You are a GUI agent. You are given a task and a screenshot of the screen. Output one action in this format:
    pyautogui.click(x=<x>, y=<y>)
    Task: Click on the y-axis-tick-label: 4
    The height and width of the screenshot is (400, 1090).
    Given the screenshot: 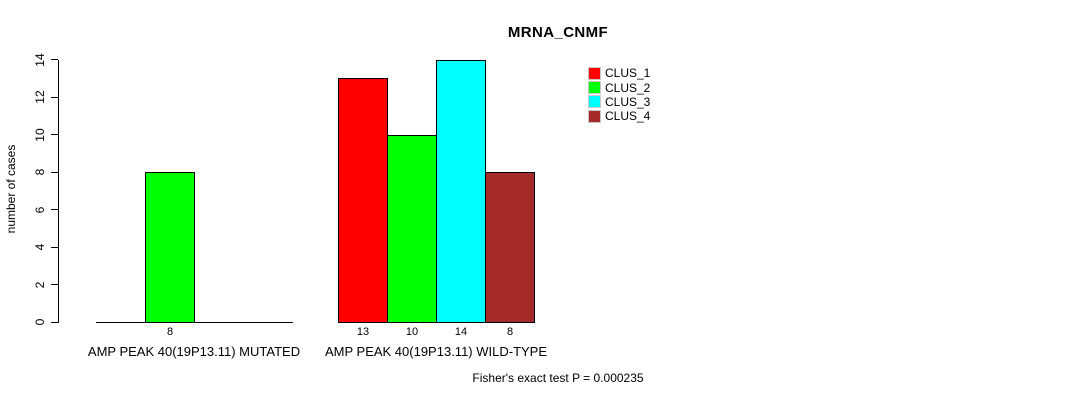 What is the action you would take?
    pyautogui.click(x=40, y=247)
    